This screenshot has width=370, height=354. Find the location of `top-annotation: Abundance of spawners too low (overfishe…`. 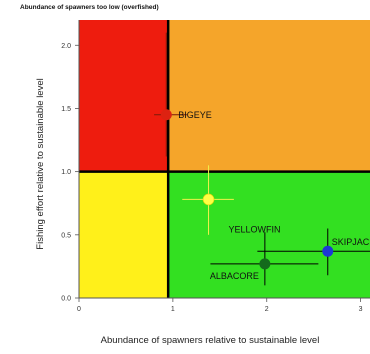

top-annotation: Abundance of spawners too low (overfishe… is located at coordinates (89, 7).